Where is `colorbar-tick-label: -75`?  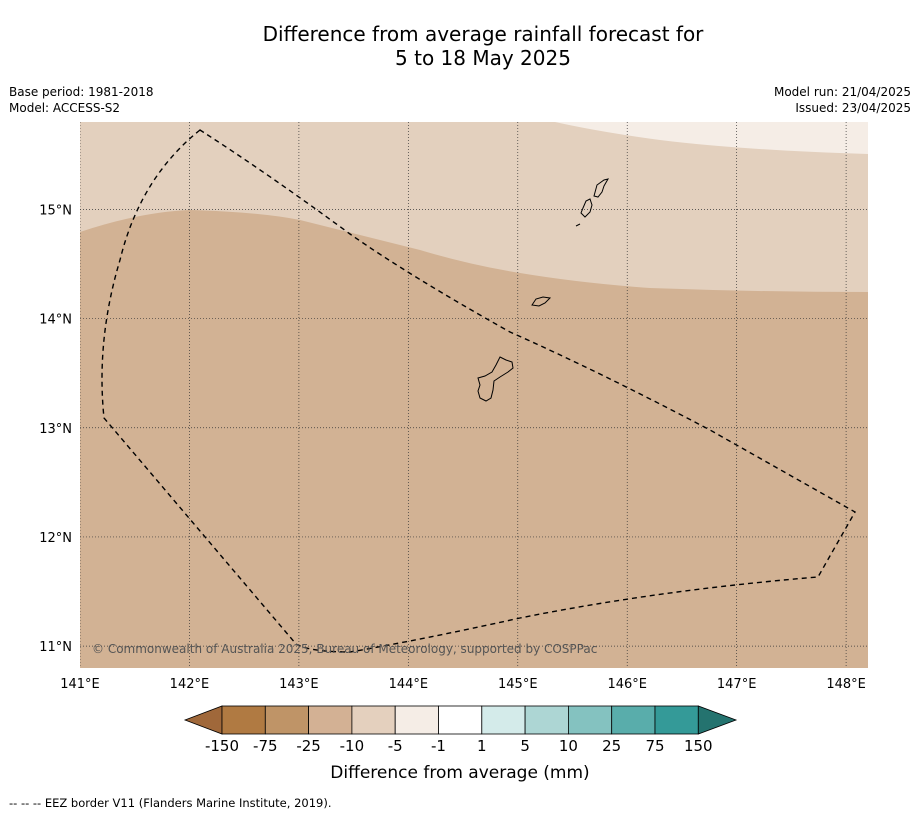 colorbar-tick-label: -75 is located at coordinates (265, 746).